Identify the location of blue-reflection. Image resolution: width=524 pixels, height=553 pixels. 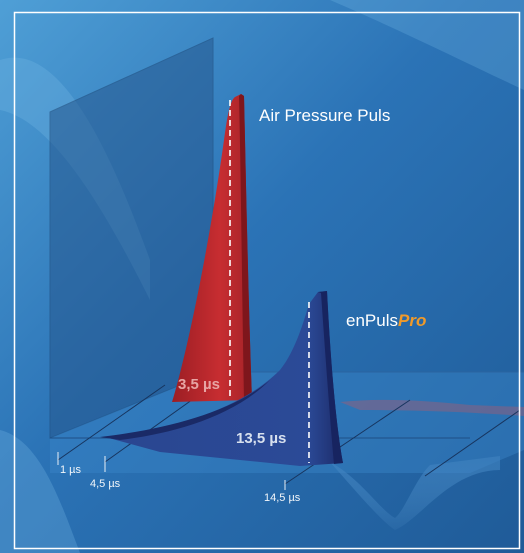
(415, 493).